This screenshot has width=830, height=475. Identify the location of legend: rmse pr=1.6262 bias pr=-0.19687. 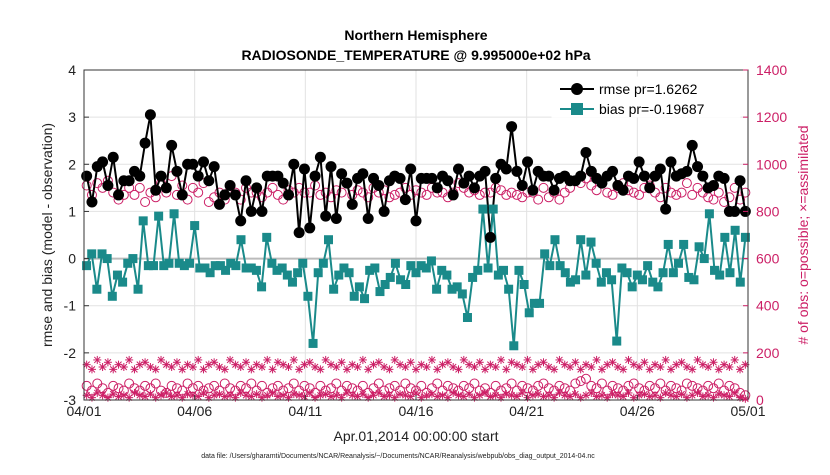
(646, 97).